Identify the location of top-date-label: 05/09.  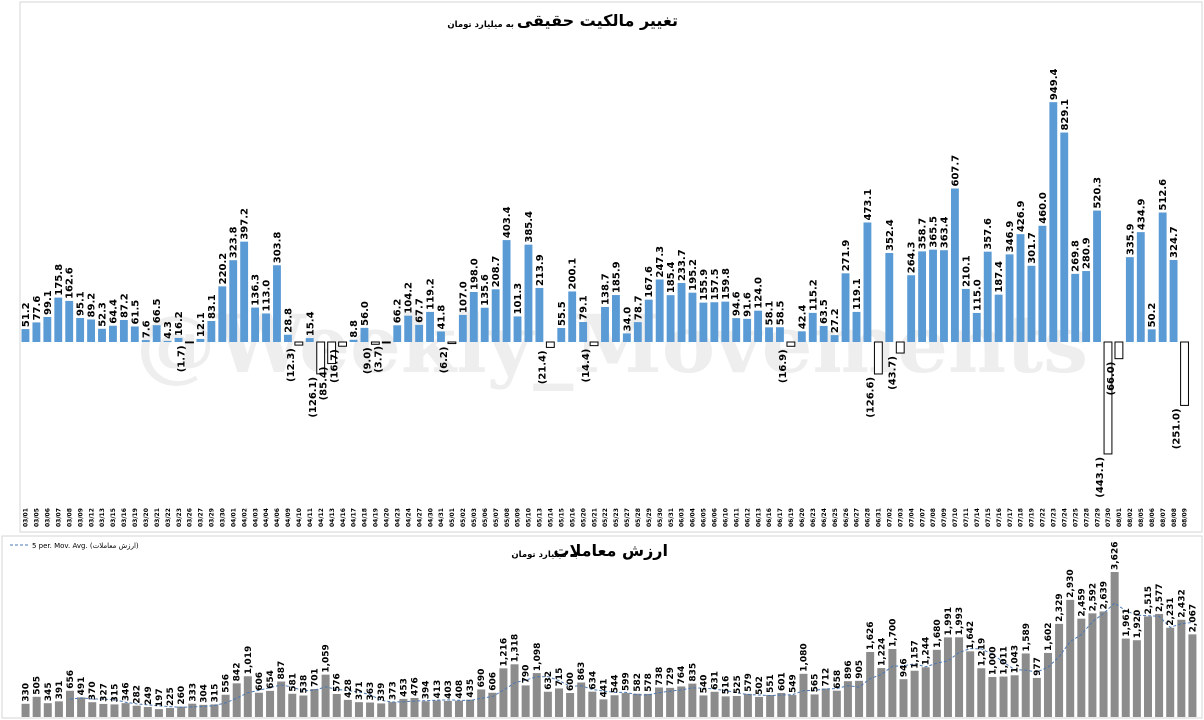
(518, 517).